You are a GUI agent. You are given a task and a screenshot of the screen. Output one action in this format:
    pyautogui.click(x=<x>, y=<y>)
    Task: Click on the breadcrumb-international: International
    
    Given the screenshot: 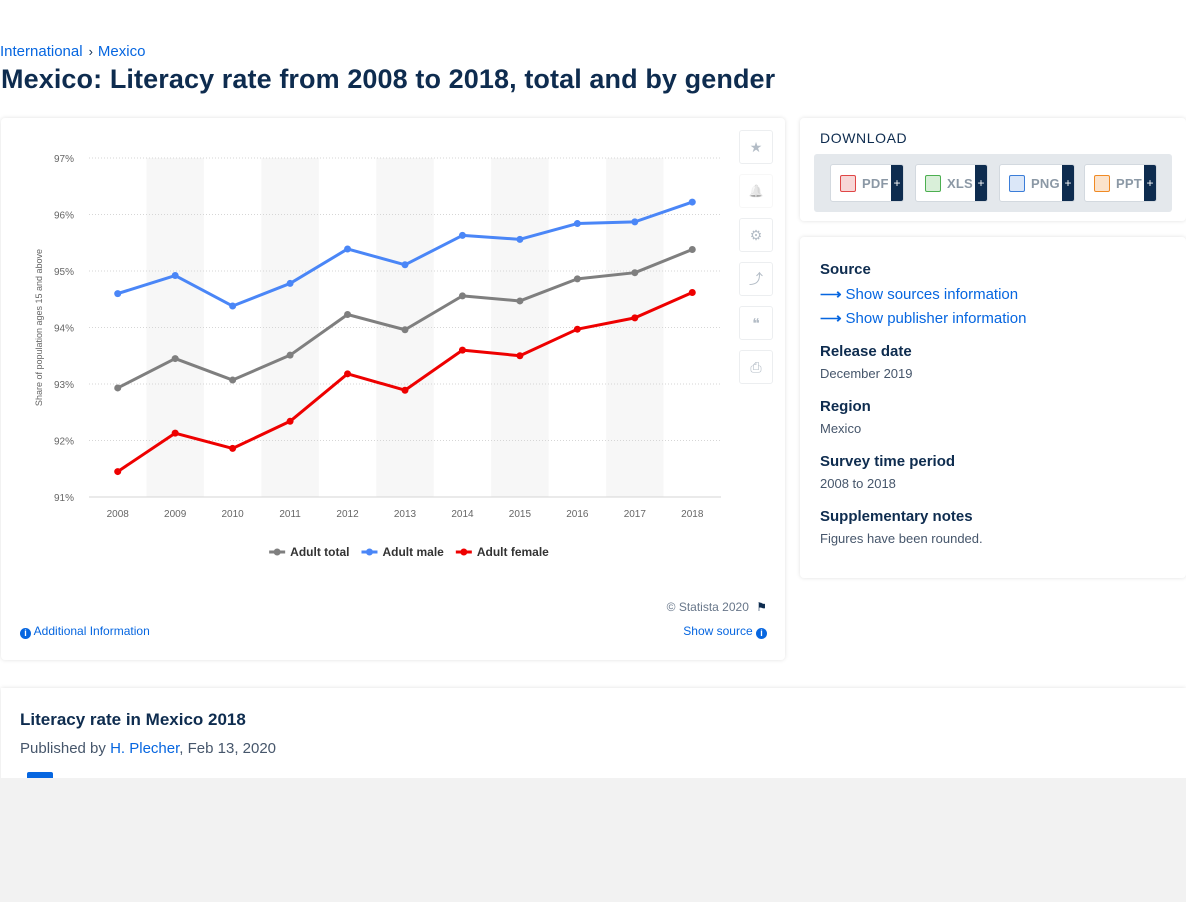 What is the action you would take?
    pyautogui.click(x=41, y=51)
    